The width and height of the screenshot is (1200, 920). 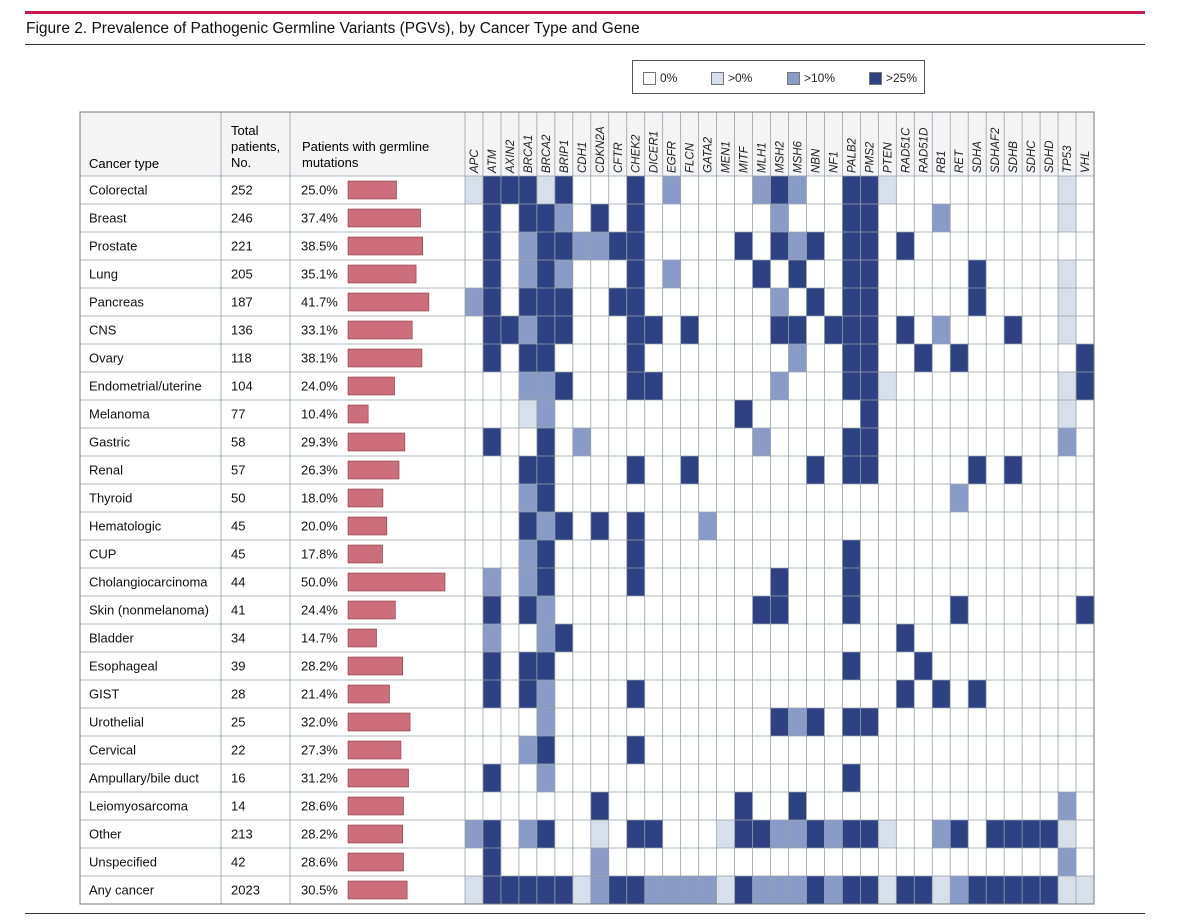 What do you see at coordinates (731, 78) in the screenshot?
I see `legend-item-1: >0%` at bounding box center [731, 78].